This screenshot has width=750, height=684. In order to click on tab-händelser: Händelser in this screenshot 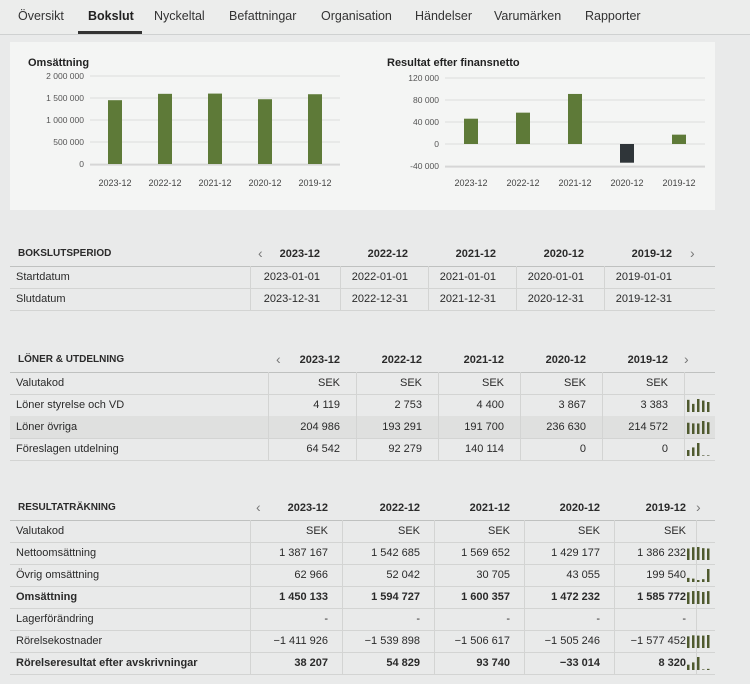, I will do `click(443, 16)`.